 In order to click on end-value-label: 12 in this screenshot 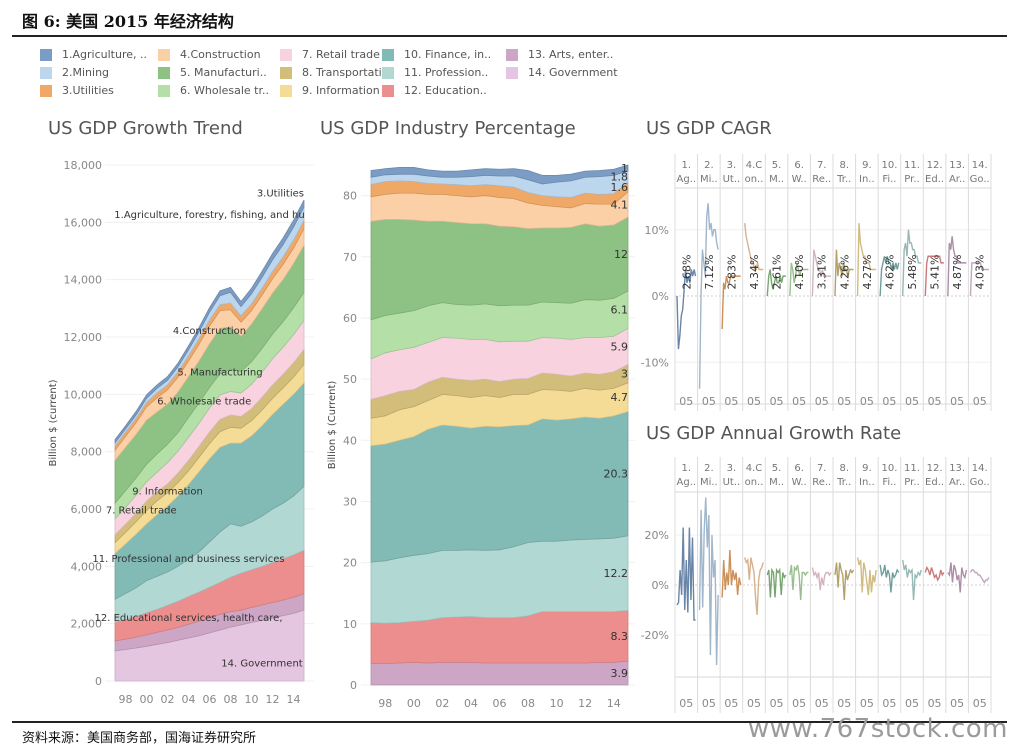, I will do `click(621, 254)`.